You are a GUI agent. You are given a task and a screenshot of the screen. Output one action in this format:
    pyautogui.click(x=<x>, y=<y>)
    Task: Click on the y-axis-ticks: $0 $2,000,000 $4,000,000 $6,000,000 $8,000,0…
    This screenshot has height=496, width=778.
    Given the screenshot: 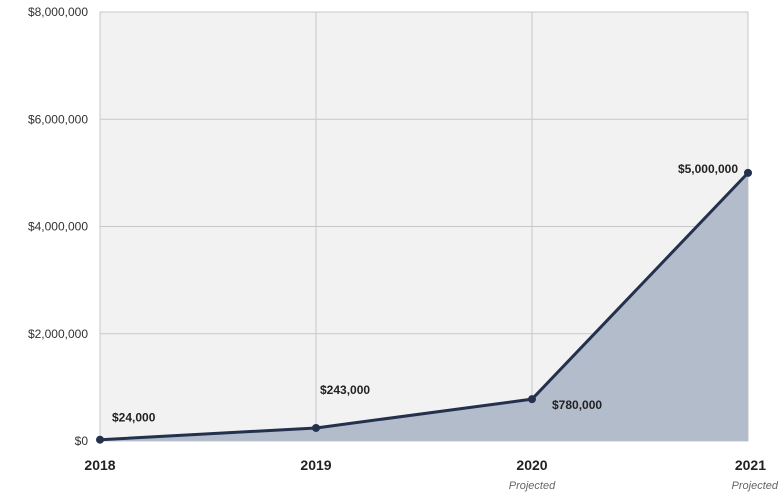 What is the action you would take?
    pyautogui.click(x=58, y=226)
    